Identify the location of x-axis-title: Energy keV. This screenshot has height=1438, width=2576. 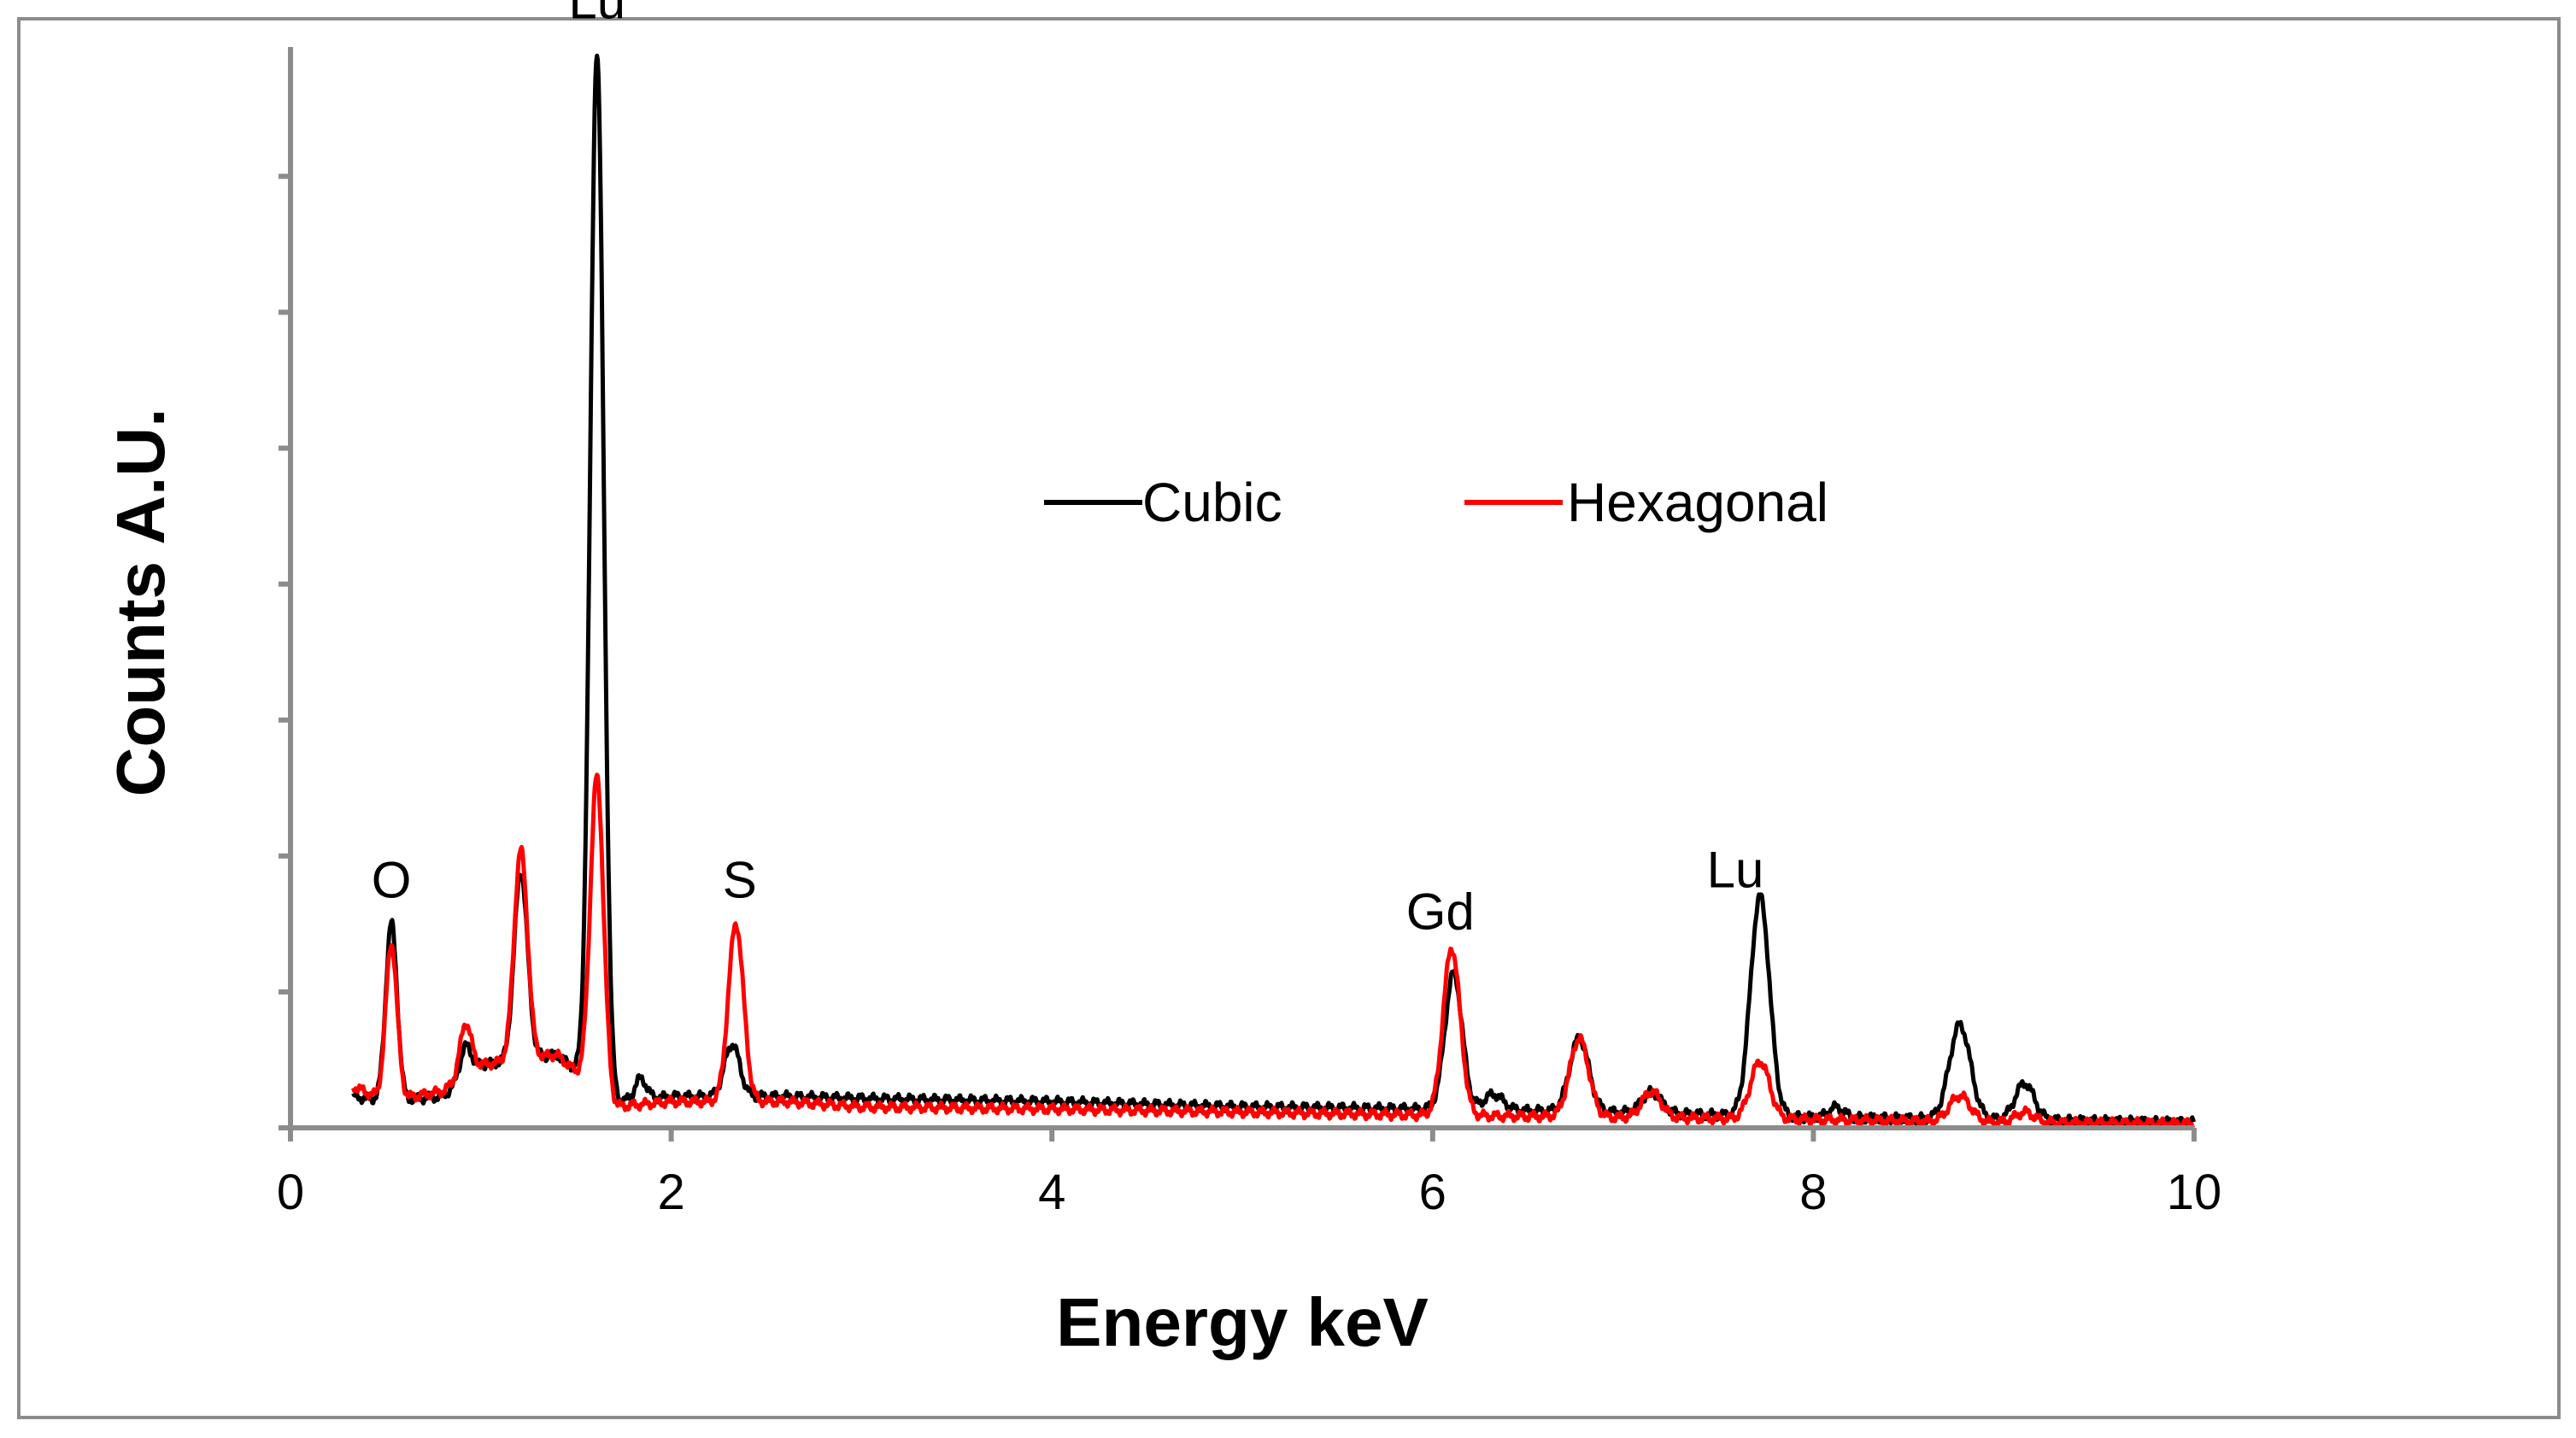
(1242, 1322).